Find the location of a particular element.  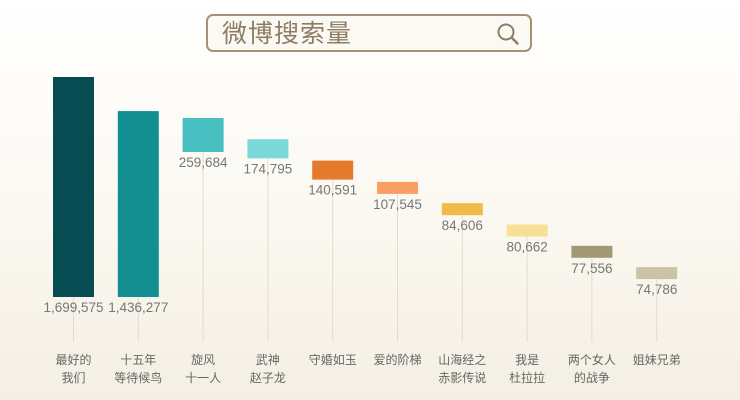

category-label: 等待候鸟 is located at coordinates (138, 377).